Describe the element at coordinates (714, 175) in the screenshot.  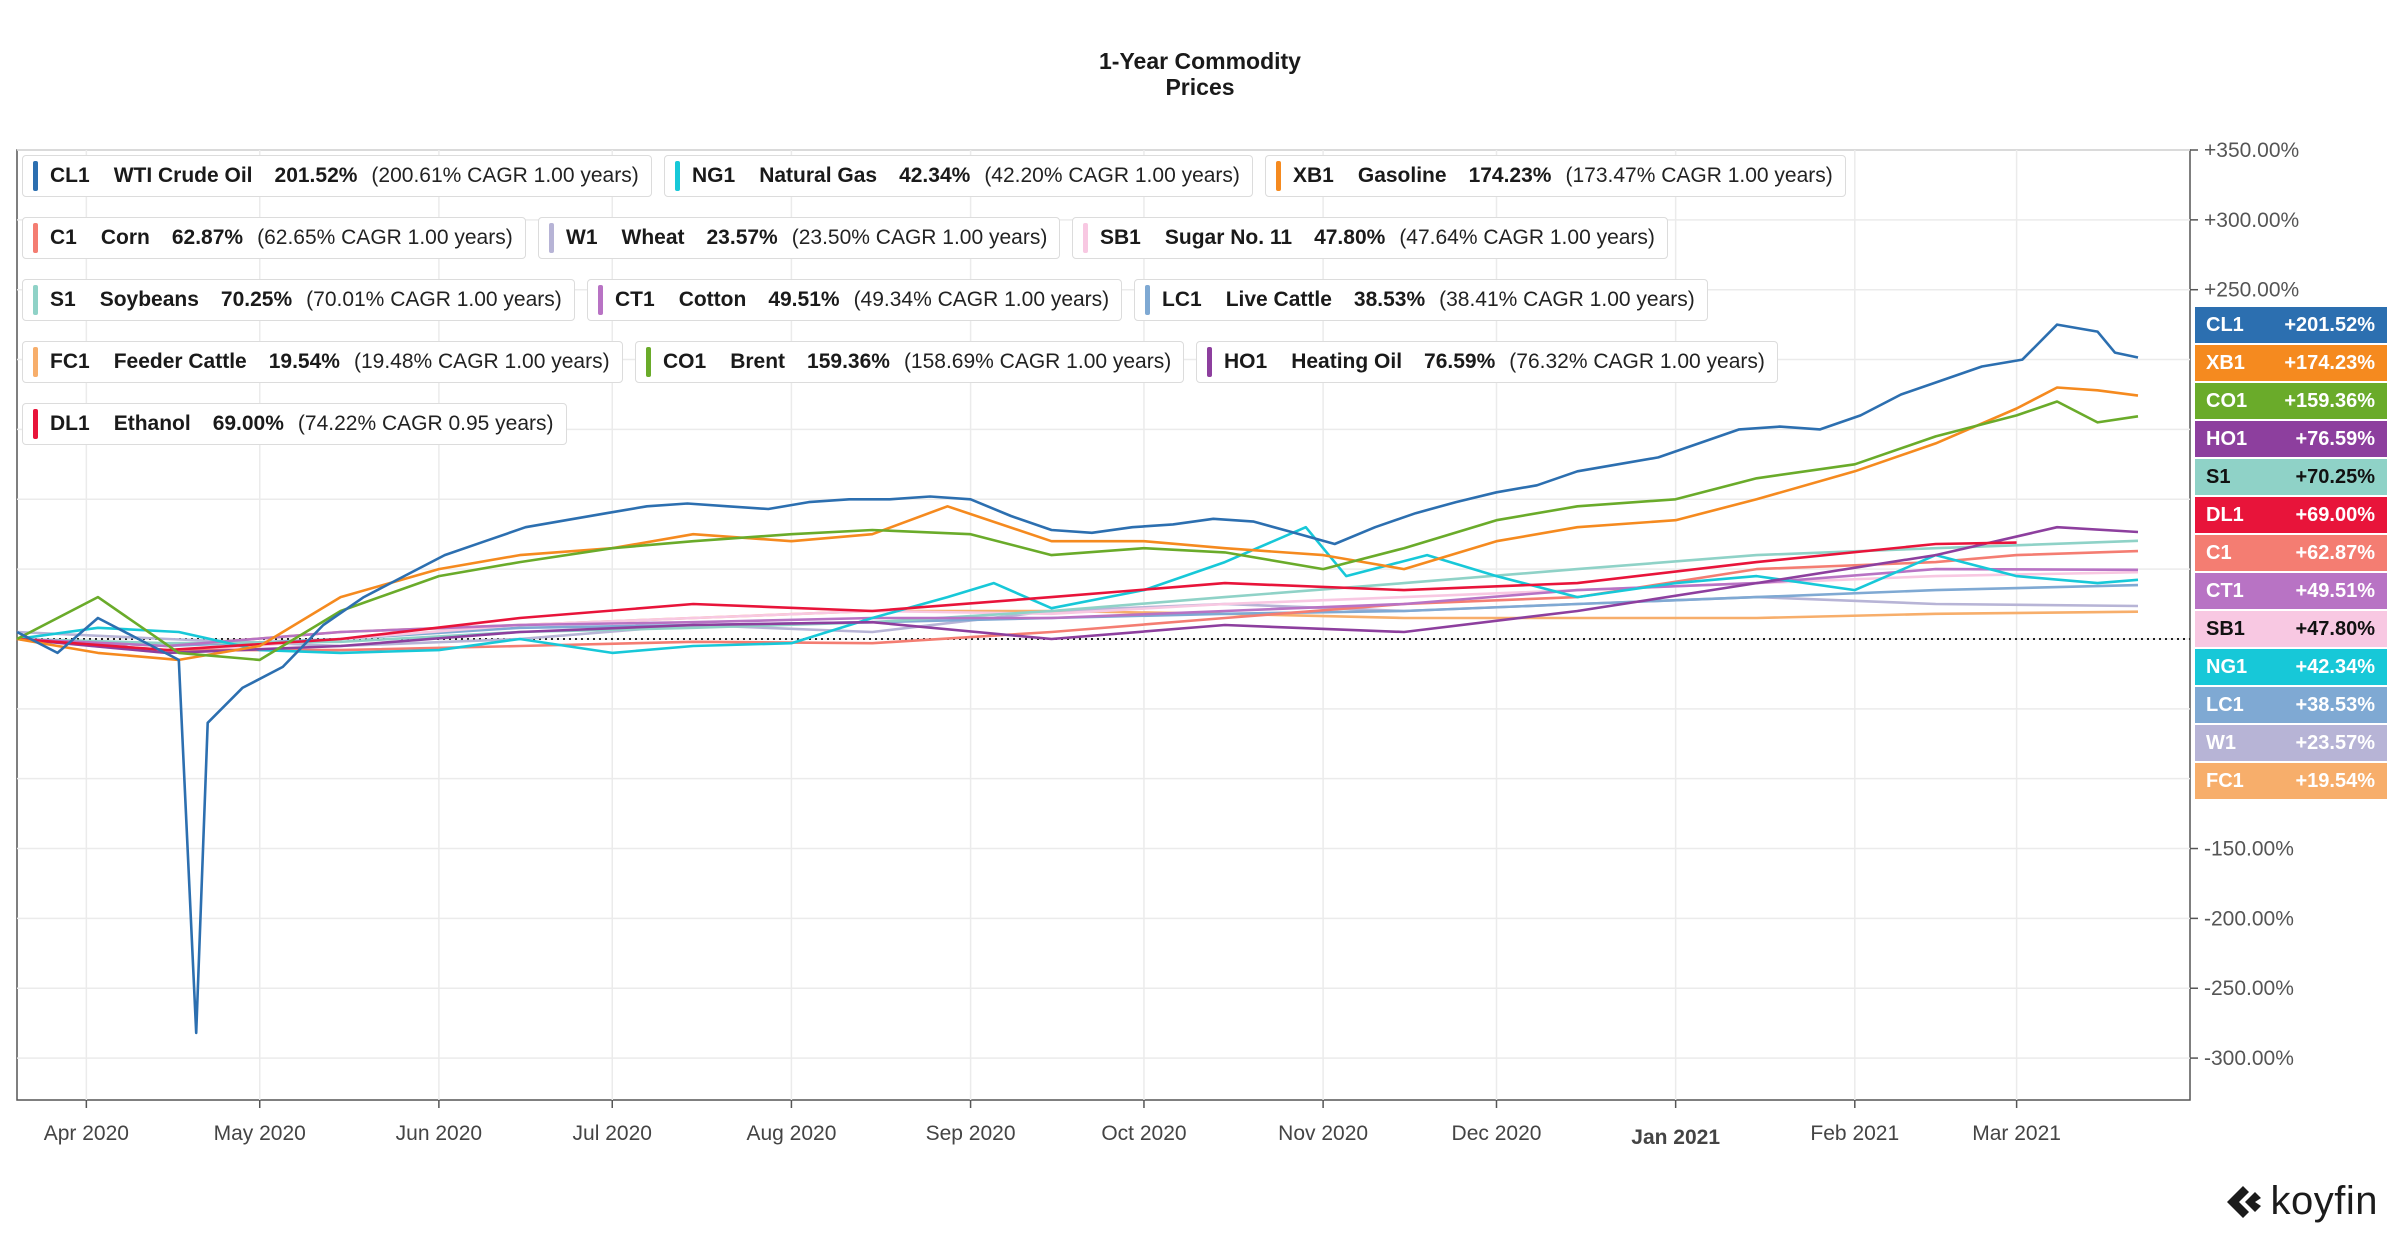
I see `legend-ticker: NG1` at that location.